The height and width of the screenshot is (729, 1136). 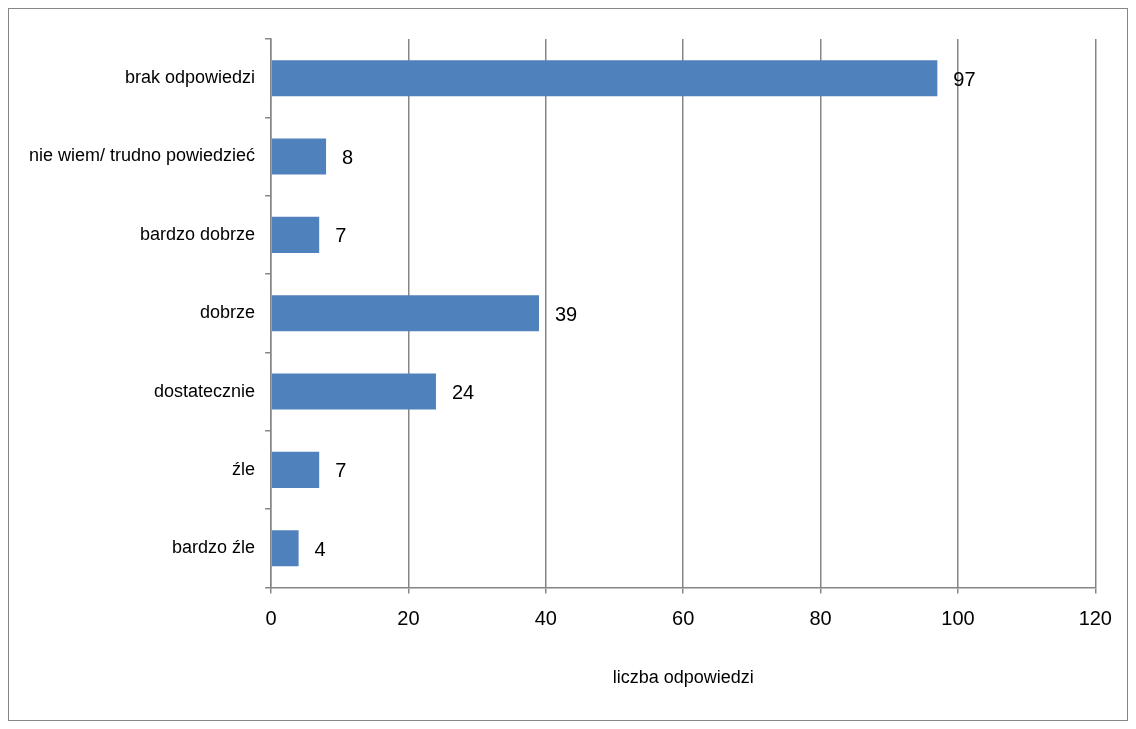 I want to click on y-tick-label: brak odpowiedzi, so click(x=190, y=77).